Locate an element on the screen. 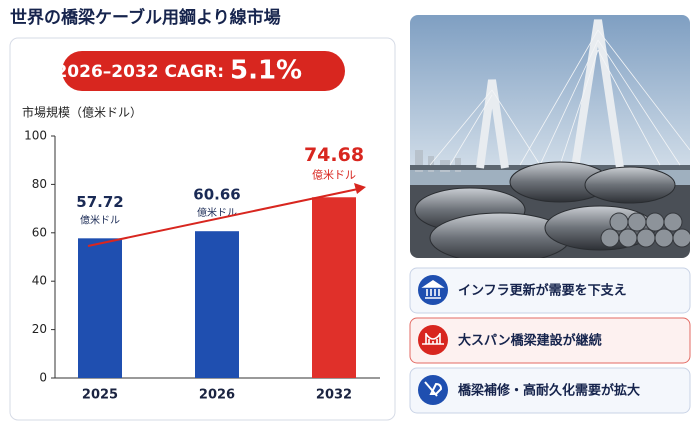  cagr-pill is located at coordinates (203, 71).